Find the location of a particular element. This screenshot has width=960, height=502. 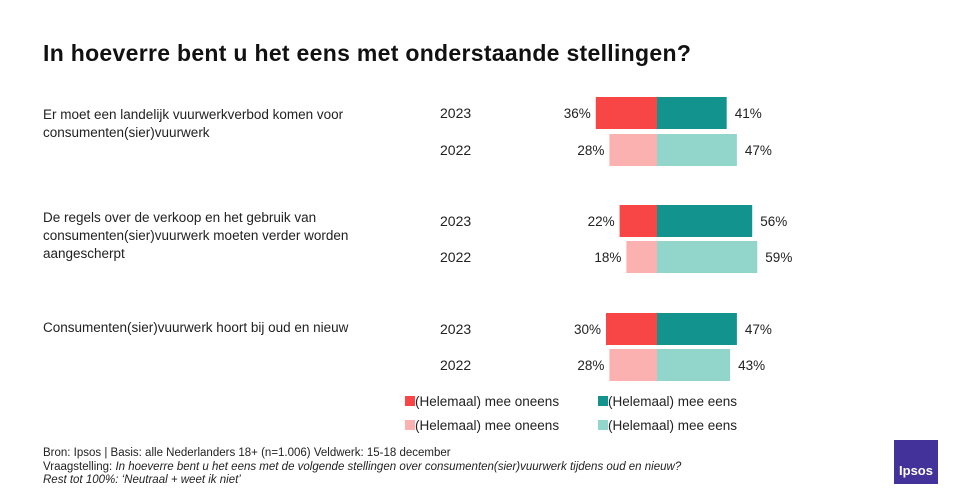

bar-disagree-g1-2023 is located at coordinates (626, 113).